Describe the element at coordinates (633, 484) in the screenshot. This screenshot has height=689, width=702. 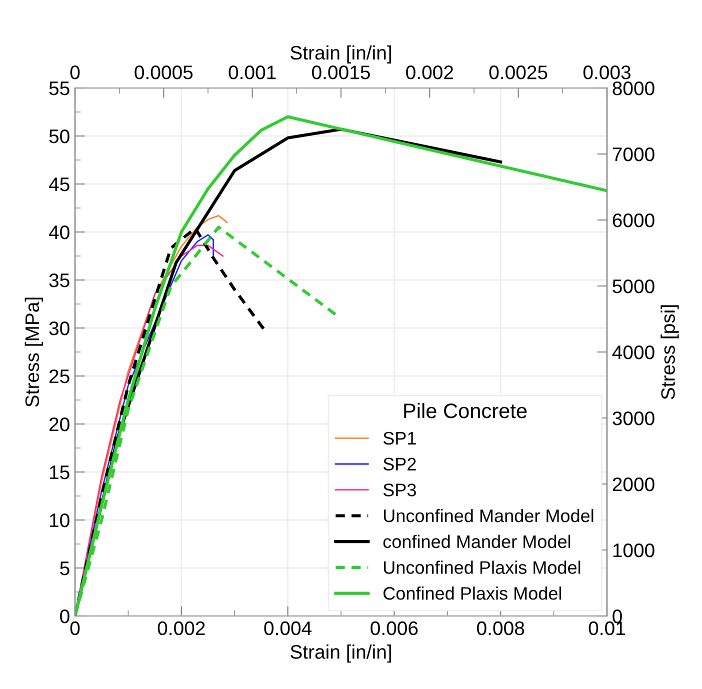
I see `y2-tick-label: 2000` at that location.